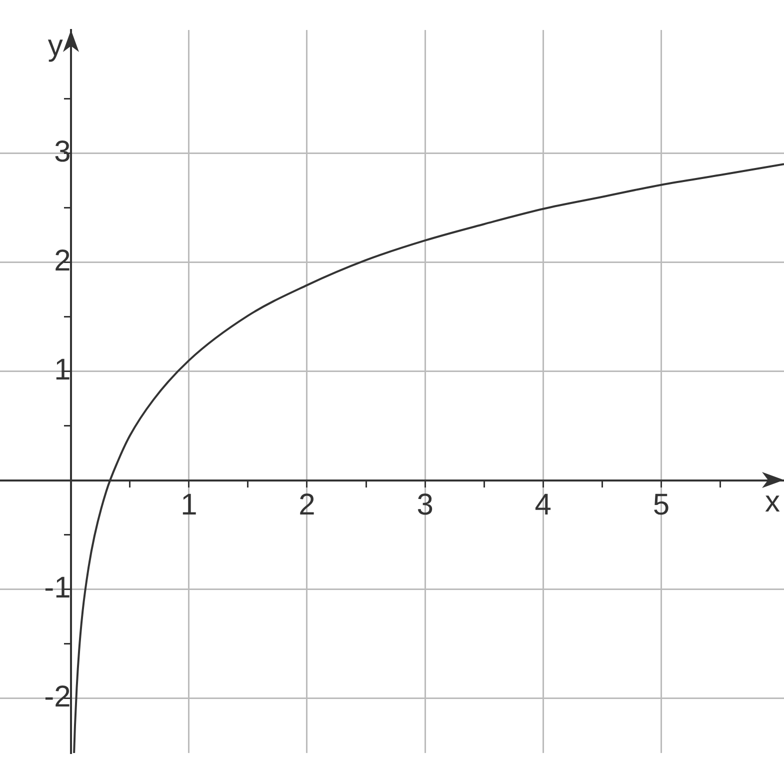  What do you see at coordinates (55, 45) in the screenshot?
I see `y-axis-title: y` at bounding box center [55, 45].